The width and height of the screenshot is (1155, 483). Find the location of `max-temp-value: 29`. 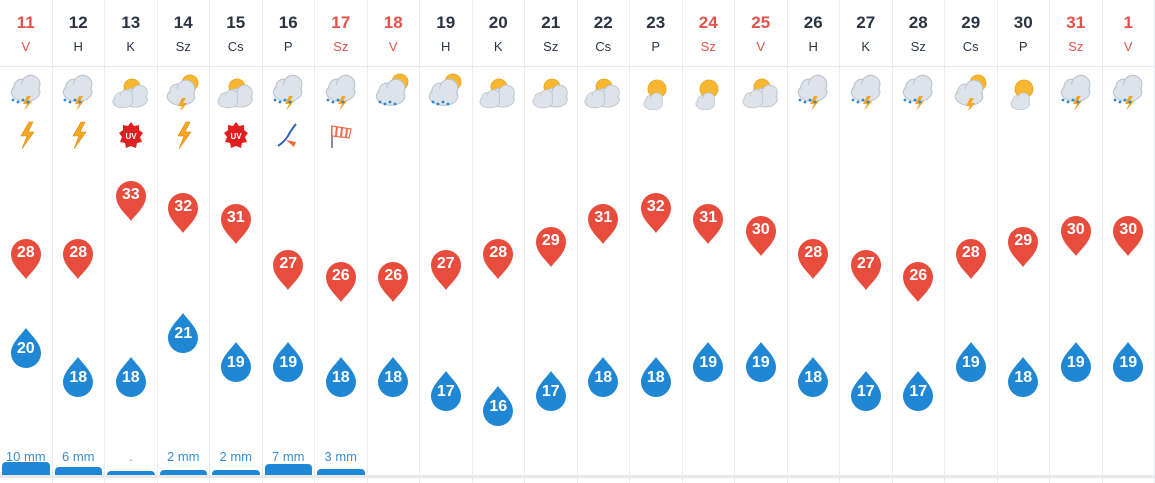

max-temp-value: 29 is located at coordinates (550, 240).